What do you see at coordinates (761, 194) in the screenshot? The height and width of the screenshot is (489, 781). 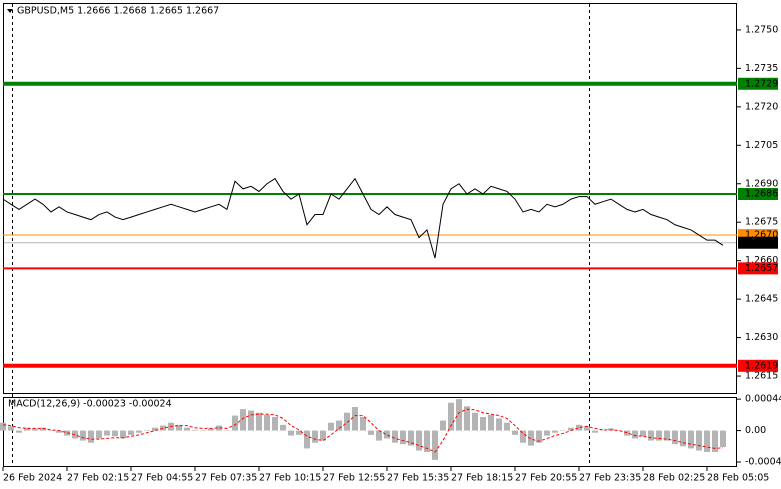 I see `level-label: 1.2686` at bounding box center [761, 194].